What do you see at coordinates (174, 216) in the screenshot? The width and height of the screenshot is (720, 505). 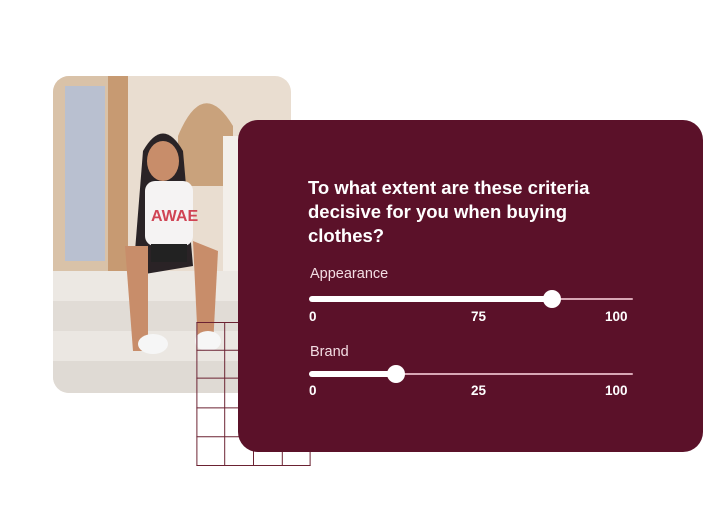 I see `svg-text: AWAE` at bounding box center [174, 216].